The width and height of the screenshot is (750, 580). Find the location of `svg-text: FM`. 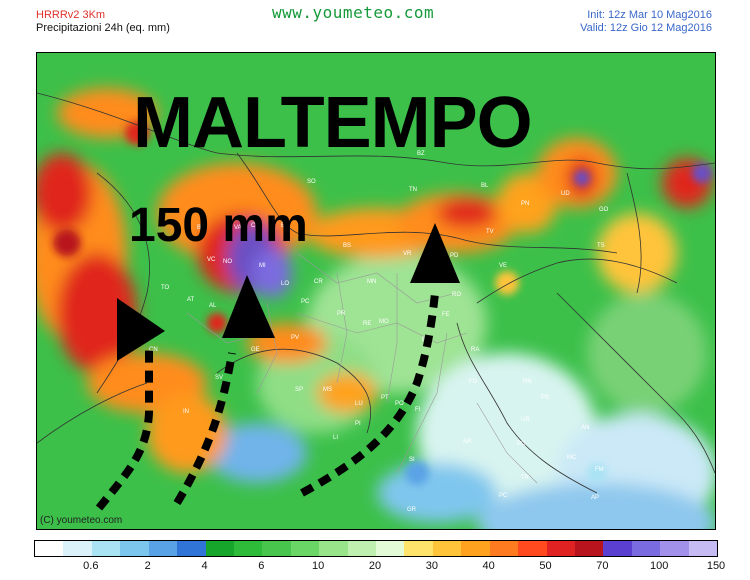

svg-text: FM is located at coordinates (599, 470).